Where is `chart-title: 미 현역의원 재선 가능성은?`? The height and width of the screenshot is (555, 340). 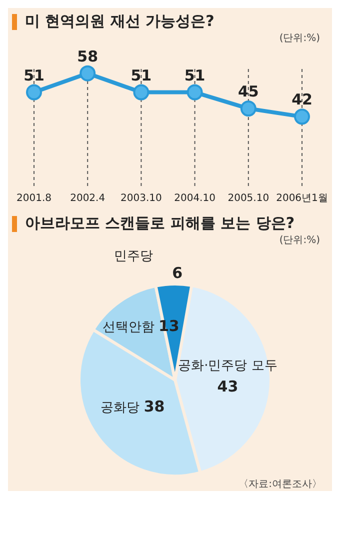
chart-title: 미 현역의원 재선 가능성은? is located at coordinates (119, 21).